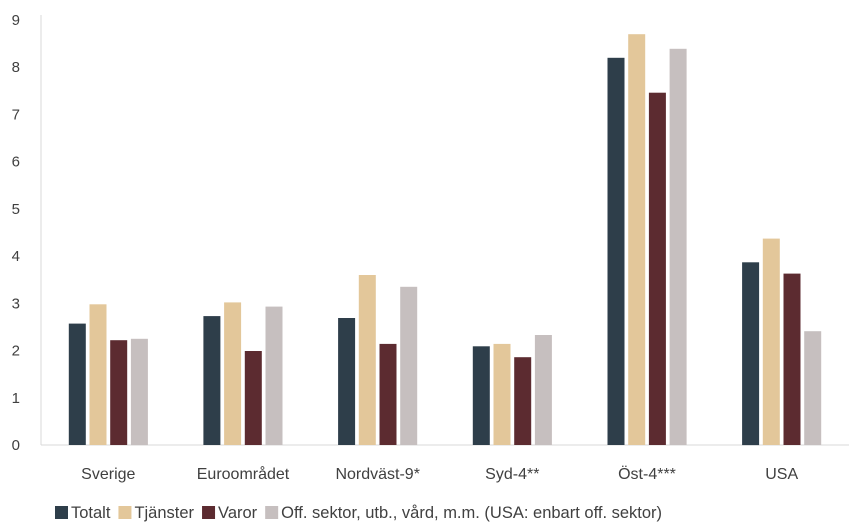 The width and height of the screenshot is (849, 531). Describe the element at coordinates (647, 474) in the screenshot. I see `x-tick-label: Öst-4***` at that location.